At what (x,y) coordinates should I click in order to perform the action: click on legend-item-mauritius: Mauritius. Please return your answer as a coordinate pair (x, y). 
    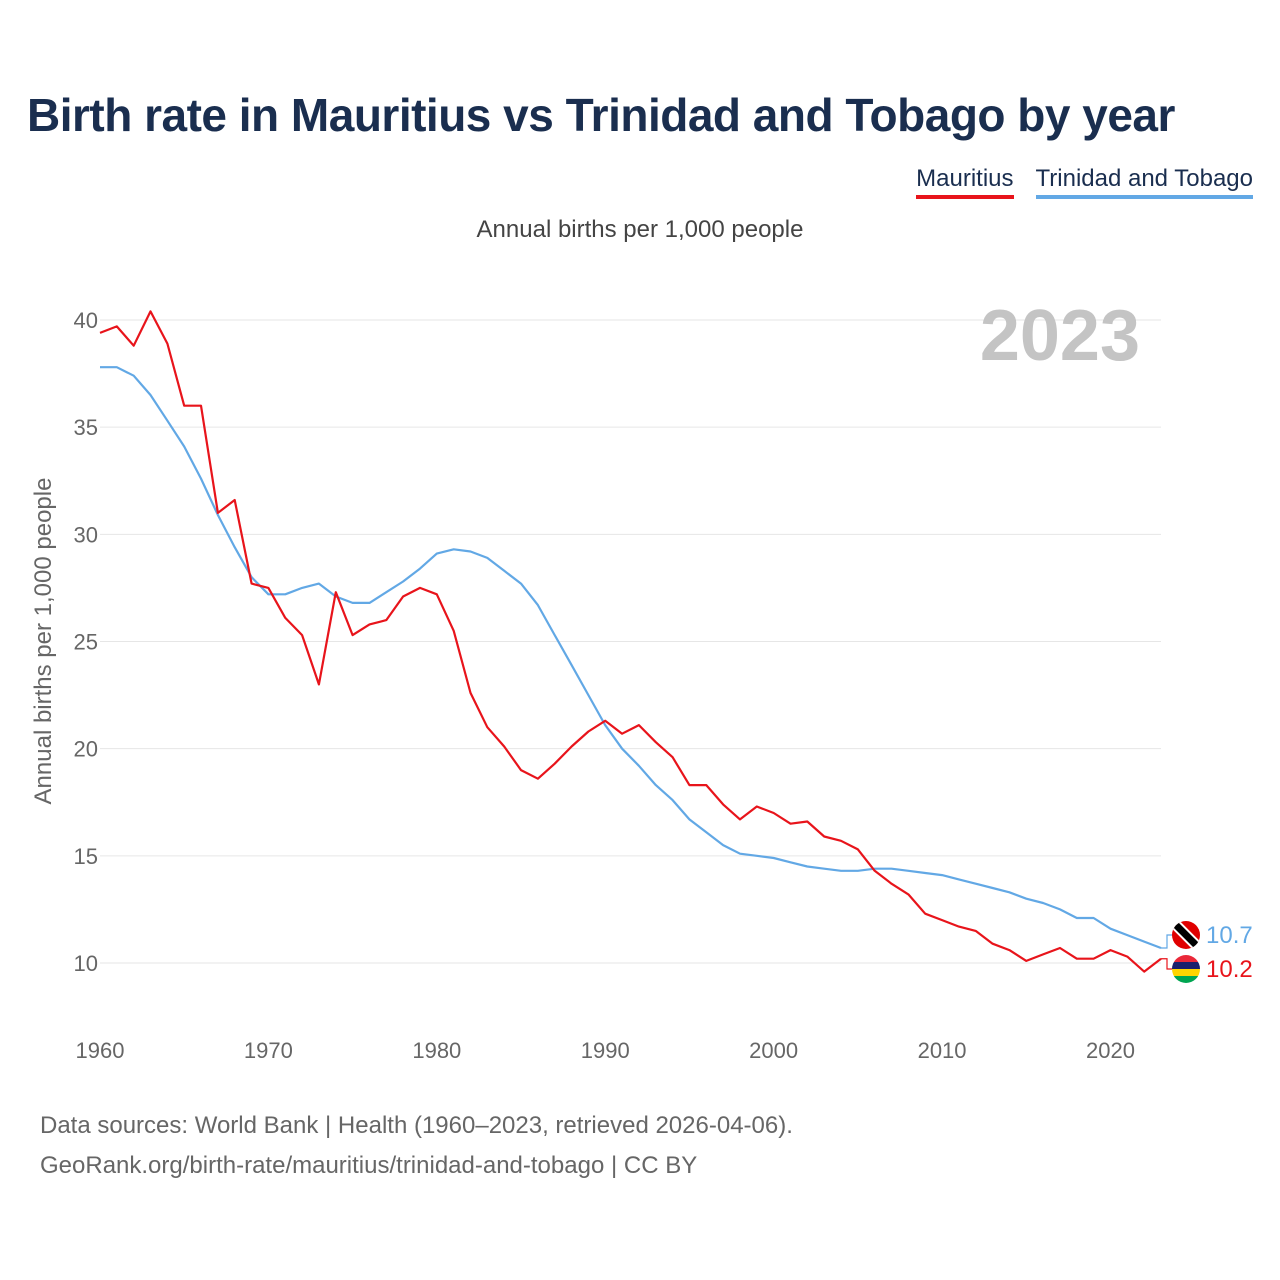
    Looking at the image, I should click on (965, 182).